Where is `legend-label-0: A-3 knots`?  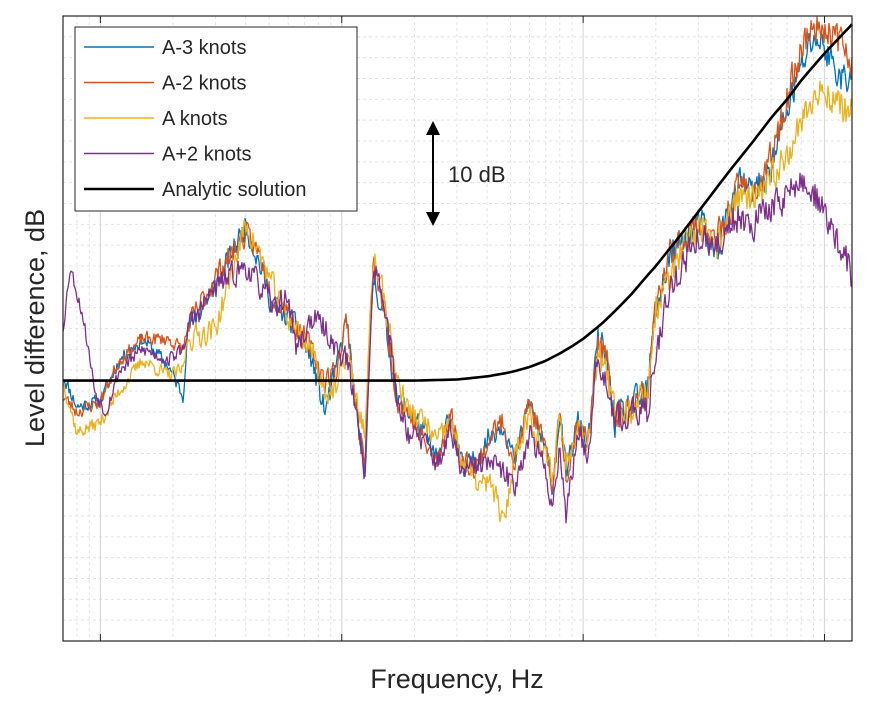 legend-label-0: A-3 knots is located at coordinates (204, 48).